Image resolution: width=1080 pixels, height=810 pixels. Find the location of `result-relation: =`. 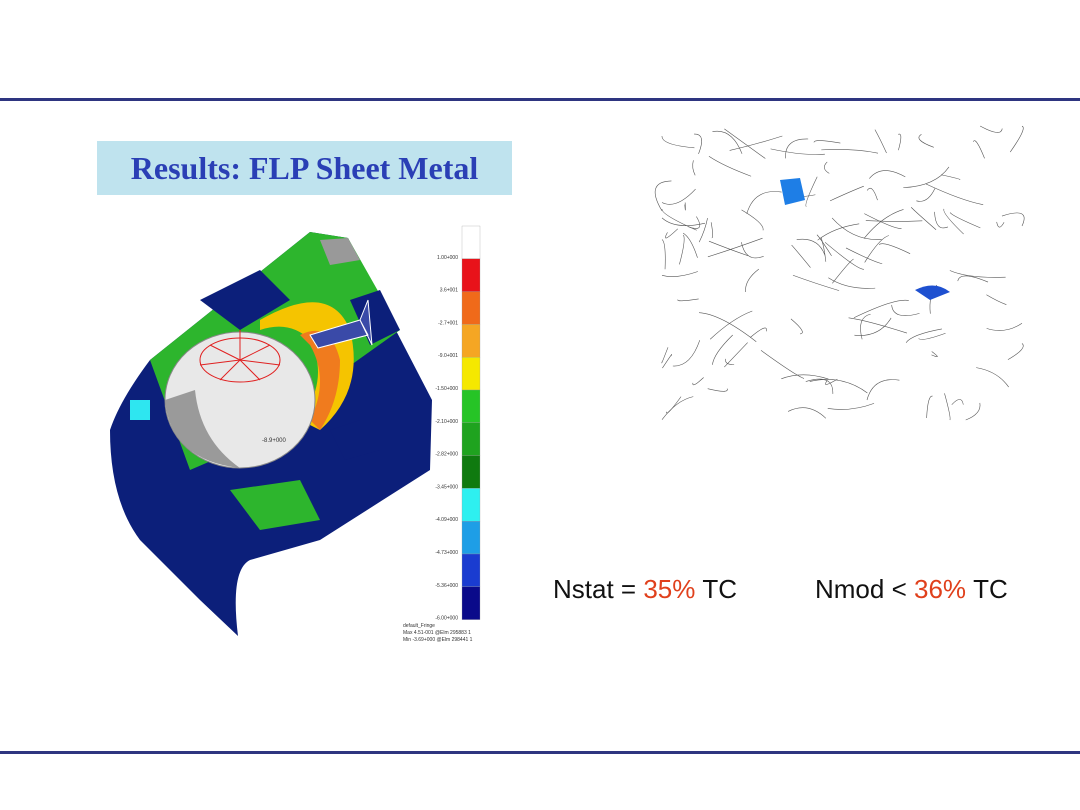

result-relation: = is located at coordinates (628, 589).